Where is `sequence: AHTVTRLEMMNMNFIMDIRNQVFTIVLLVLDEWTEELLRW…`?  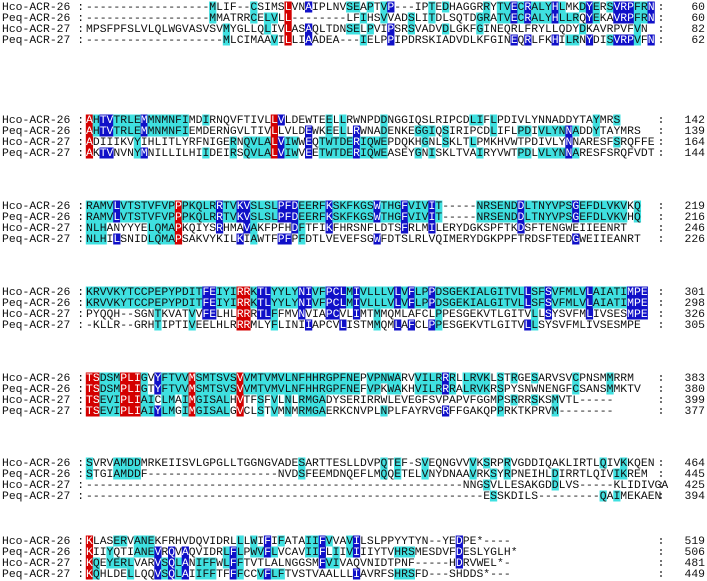
sequence: AHTVTRLEMMNMNFIMDIRNQVFTIVLLVLDEWTEELLRW… is located at coordinates (353, 121).